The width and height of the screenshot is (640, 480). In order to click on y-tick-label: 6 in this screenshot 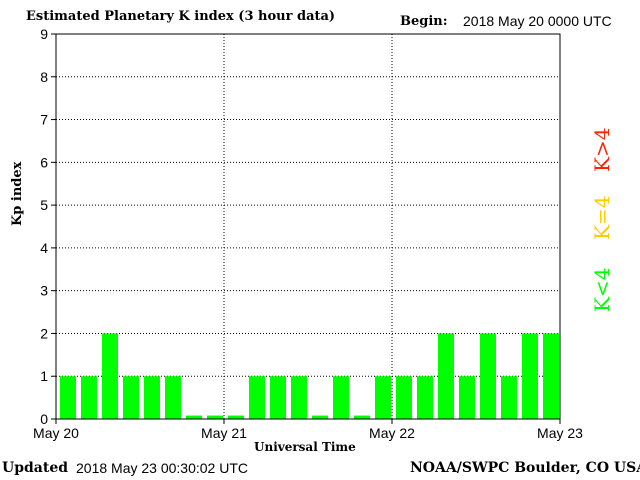, I will do `click(44, 162)`.